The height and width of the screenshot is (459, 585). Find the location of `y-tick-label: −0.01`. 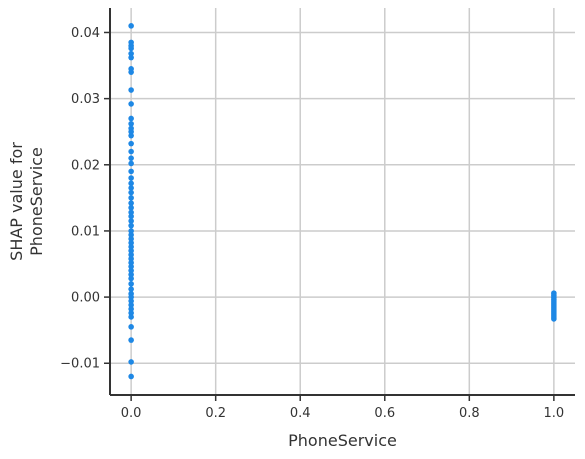

y-tick-label: −0.01 is located at coordinates (80, 364).